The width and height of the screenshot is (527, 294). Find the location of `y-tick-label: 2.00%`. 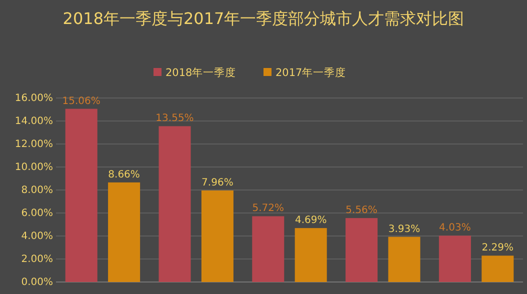

y-tick-label: 2.00% is located at coordinates (37, 260).